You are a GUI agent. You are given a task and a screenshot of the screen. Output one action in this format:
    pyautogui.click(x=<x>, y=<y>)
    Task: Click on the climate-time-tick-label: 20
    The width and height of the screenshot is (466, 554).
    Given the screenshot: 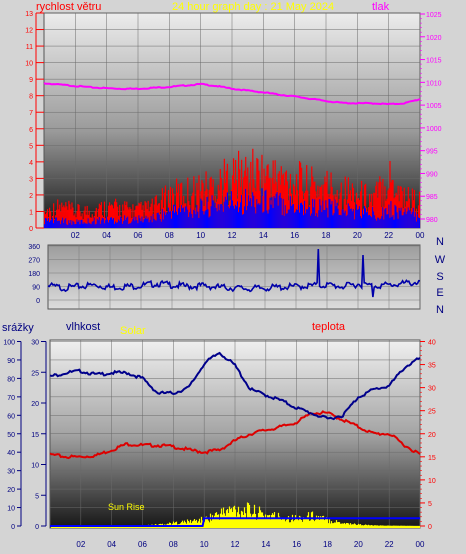 What is the action you would take?
    pyautogui.click(x=358, y=544)
    